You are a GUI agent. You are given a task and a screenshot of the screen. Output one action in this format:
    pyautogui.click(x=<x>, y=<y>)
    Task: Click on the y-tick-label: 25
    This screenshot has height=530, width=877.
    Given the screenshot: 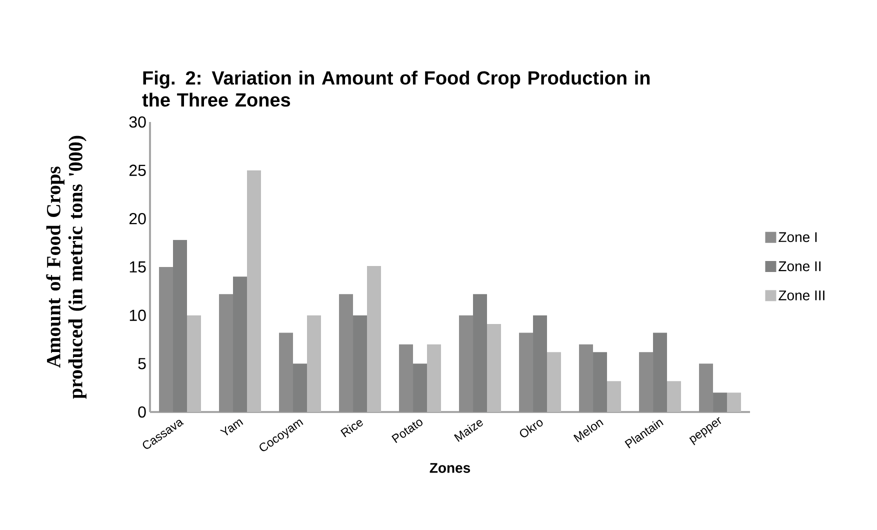 What is the action you would take?
    pyautogui.click(x=137, y=170)
    